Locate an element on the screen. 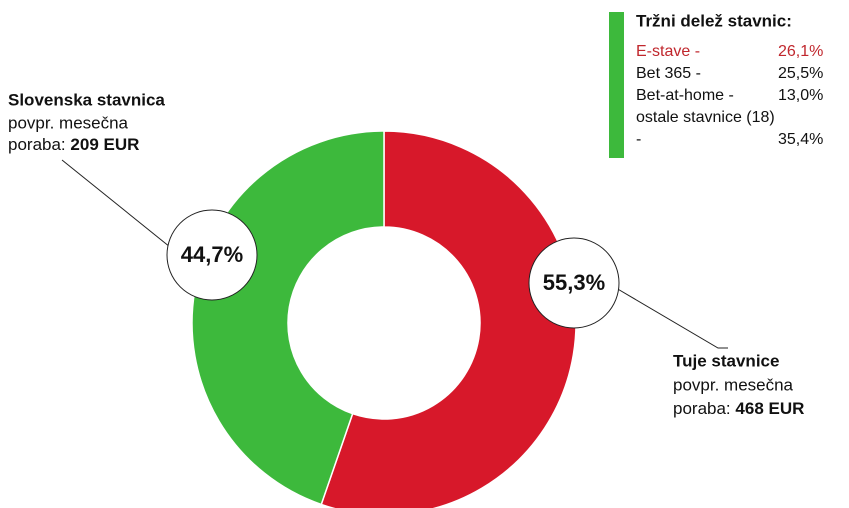 The image size is (849, 508). legend-share: 13,0% is located at coordinates (801, 95).